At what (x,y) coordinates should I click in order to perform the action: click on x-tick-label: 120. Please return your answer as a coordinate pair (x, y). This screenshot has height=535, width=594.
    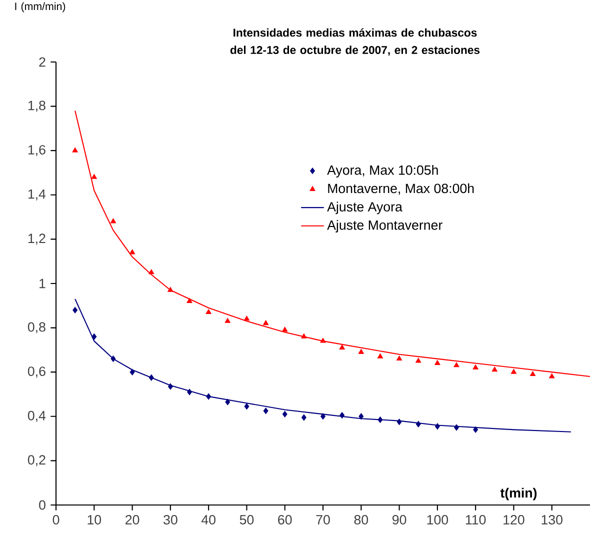
    Looking at the image, I should click on (514, 519).